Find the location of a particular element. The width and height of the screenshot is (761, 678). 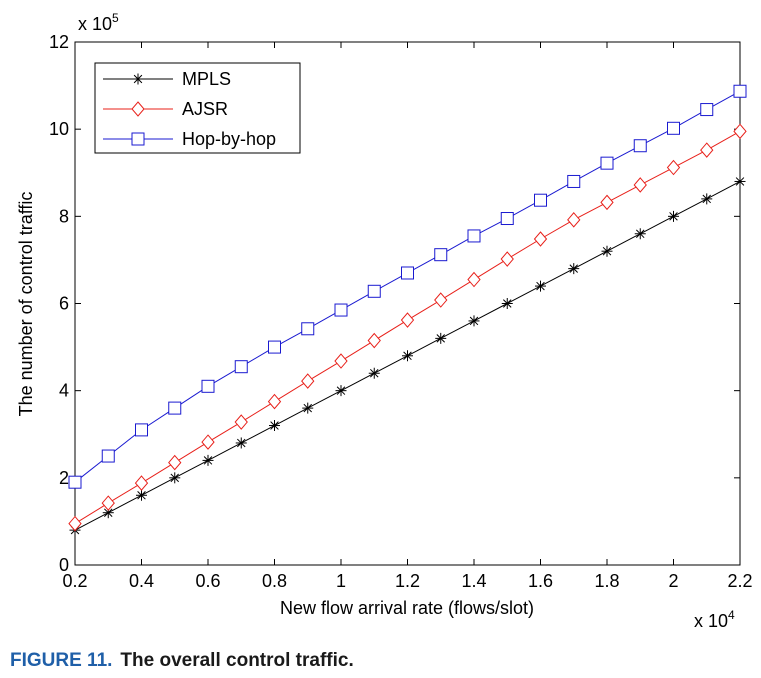

y-tick-label: 0 is located at coordinates (64, 565).